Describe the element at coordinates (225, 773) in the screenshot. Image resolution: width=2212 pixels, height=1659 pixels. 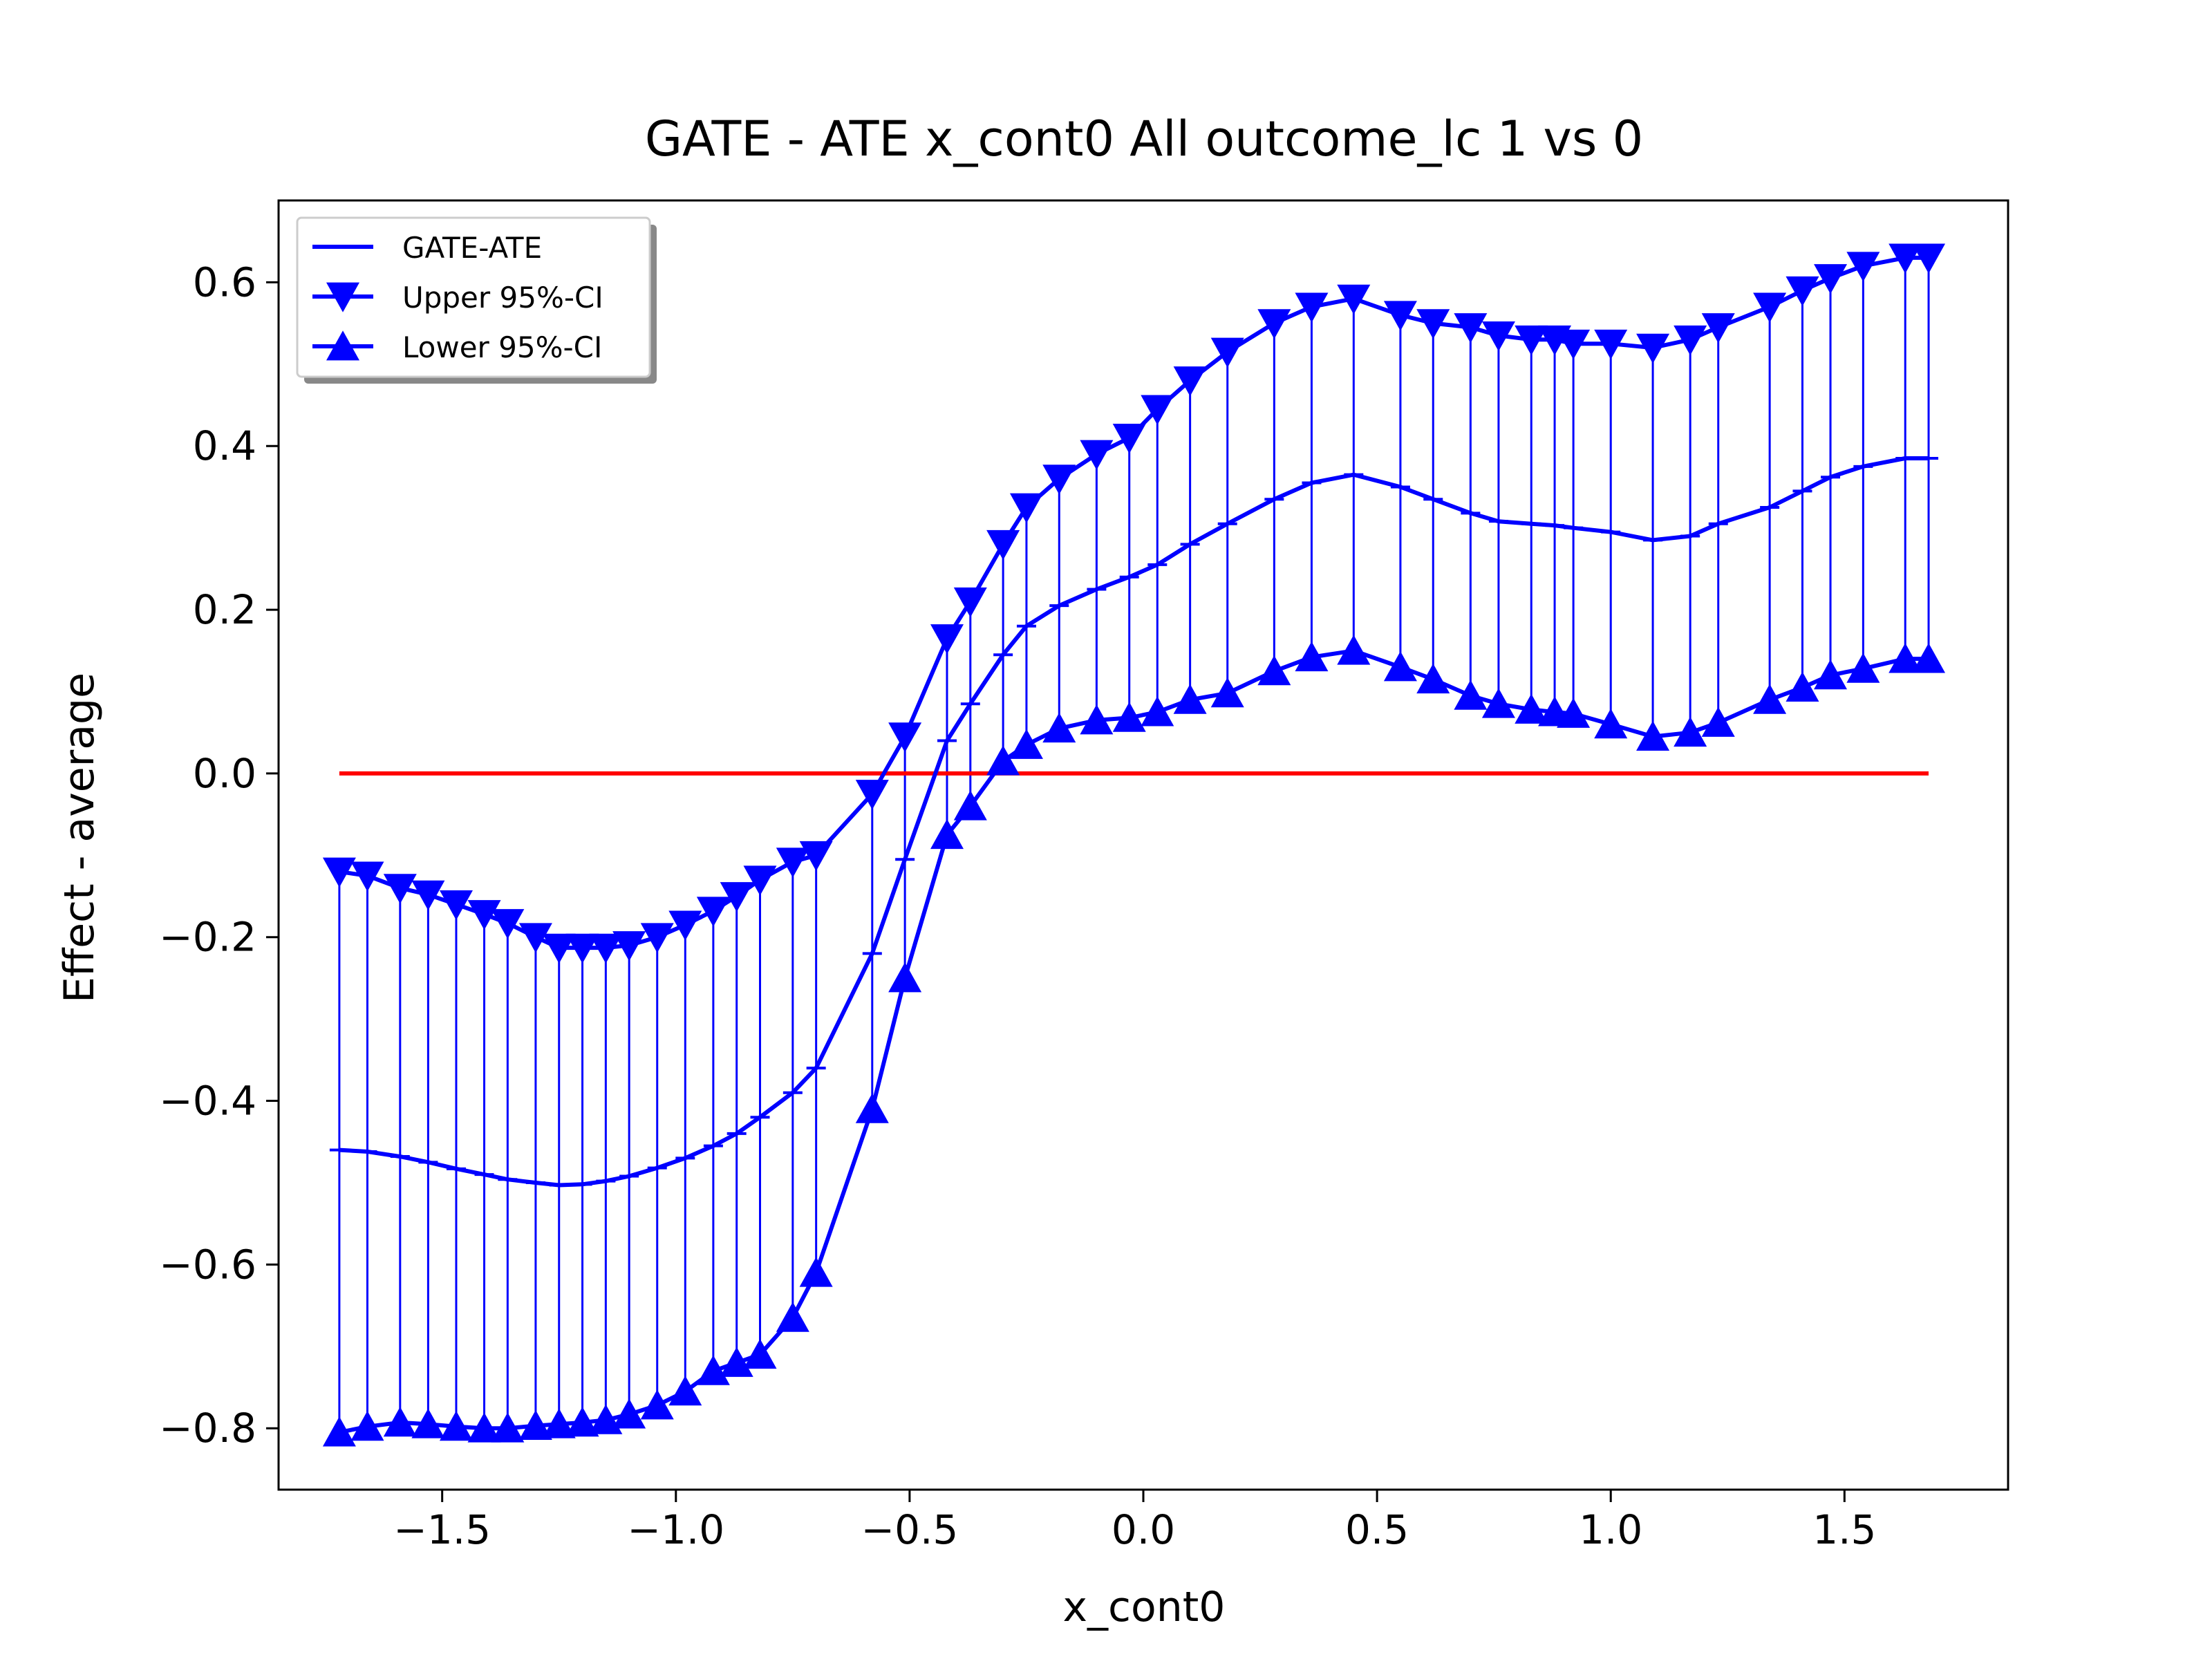
I see `y-tick-label: 0.0` at that location.